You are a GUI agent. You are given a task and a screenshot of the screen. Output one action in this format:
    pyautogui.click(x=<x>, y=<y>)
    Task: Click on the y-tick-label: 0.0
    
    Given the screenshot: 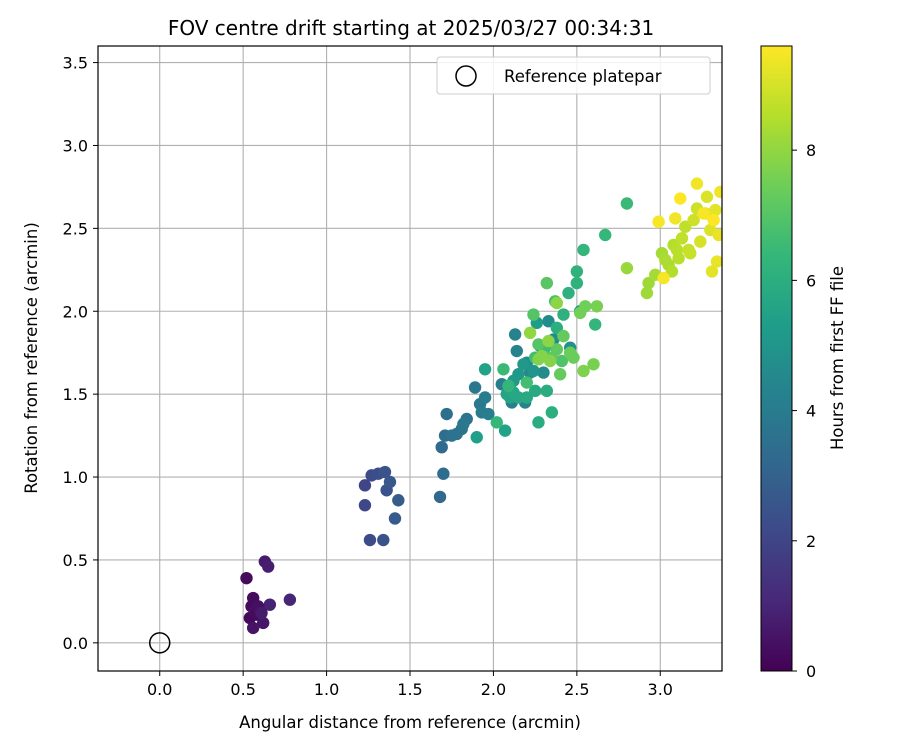 What is the action you would take?
    pyautogui.click(x=75, y=643)
    